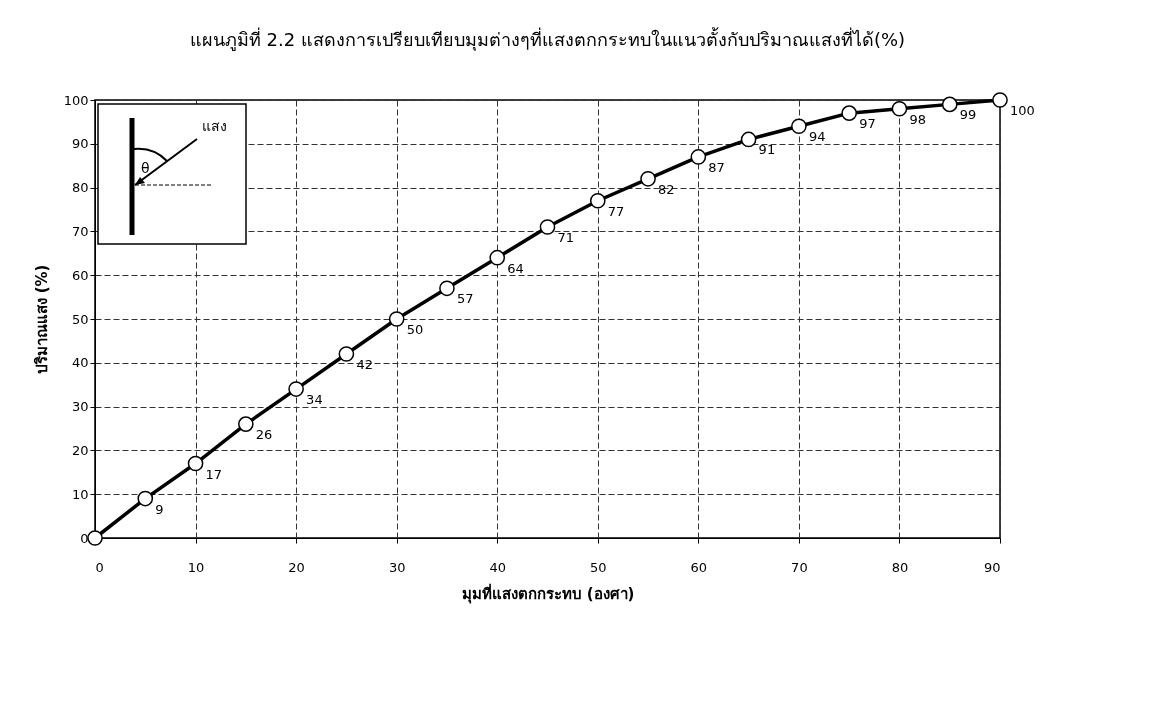  I want to click on y-tick-label: 40, so click(80, 363).